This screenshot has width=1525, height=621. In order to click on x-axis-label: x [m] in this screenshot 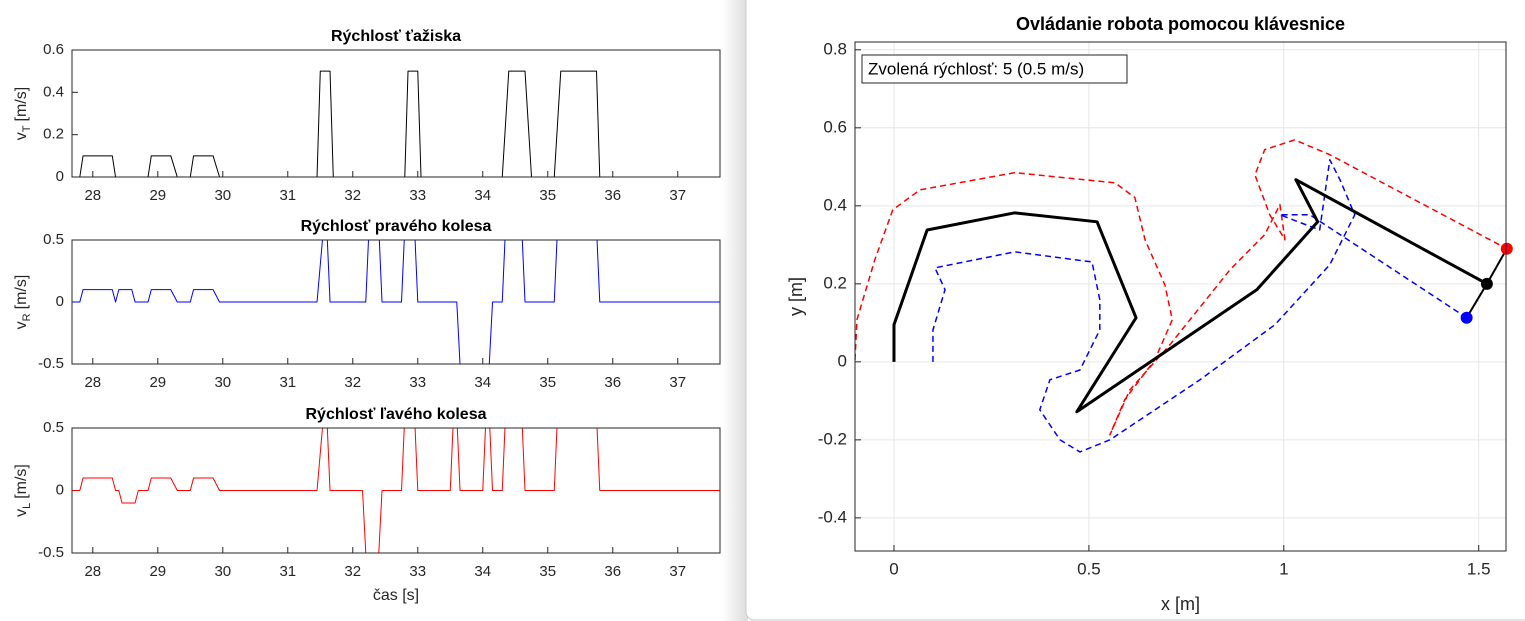, I will do `click(1180, 604)`.